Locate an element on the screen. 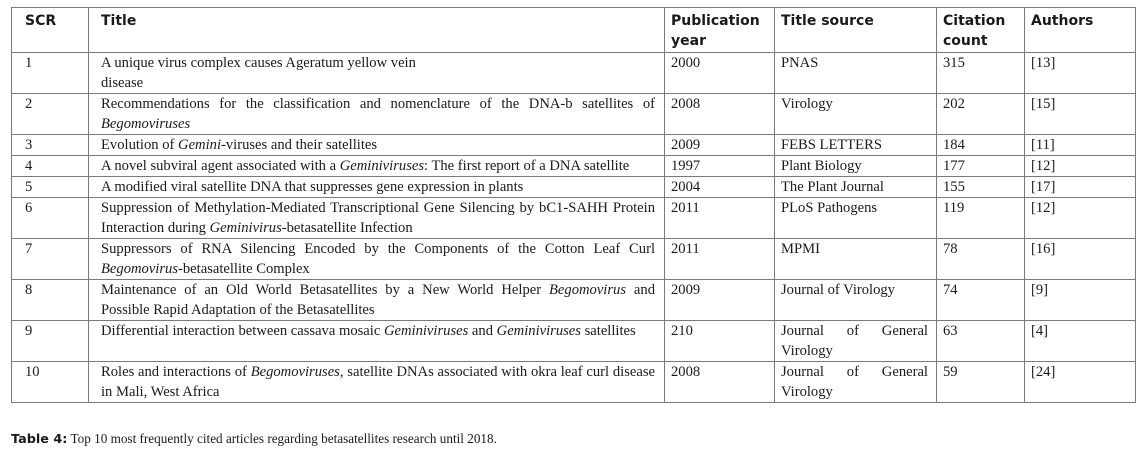 The height and width of the screenshot is (458, 1137). cell-citations: 315 is located at coordinates (980, 73).